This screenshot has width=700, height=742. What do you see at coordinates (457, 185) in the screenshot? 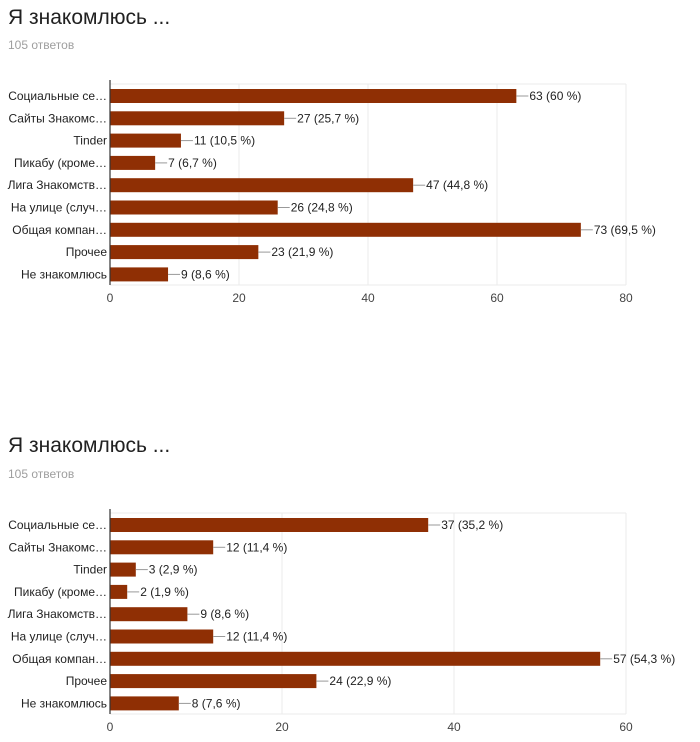
I see `bar-value-label: 47 (44,8 %)` at bounding box center [457, 185].